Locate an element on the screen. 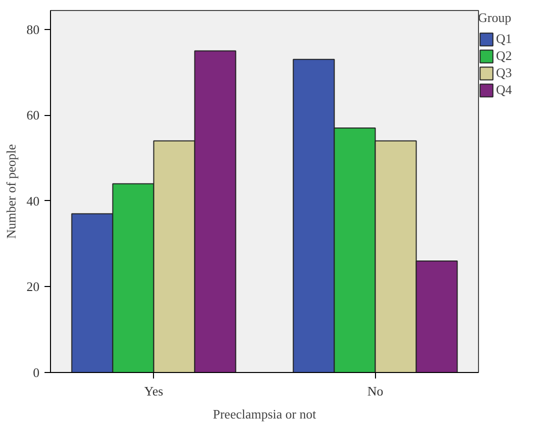 The height and width of the screenshot is (425, 536). y-tick-label: 80 is located at coordinates (33, 29).